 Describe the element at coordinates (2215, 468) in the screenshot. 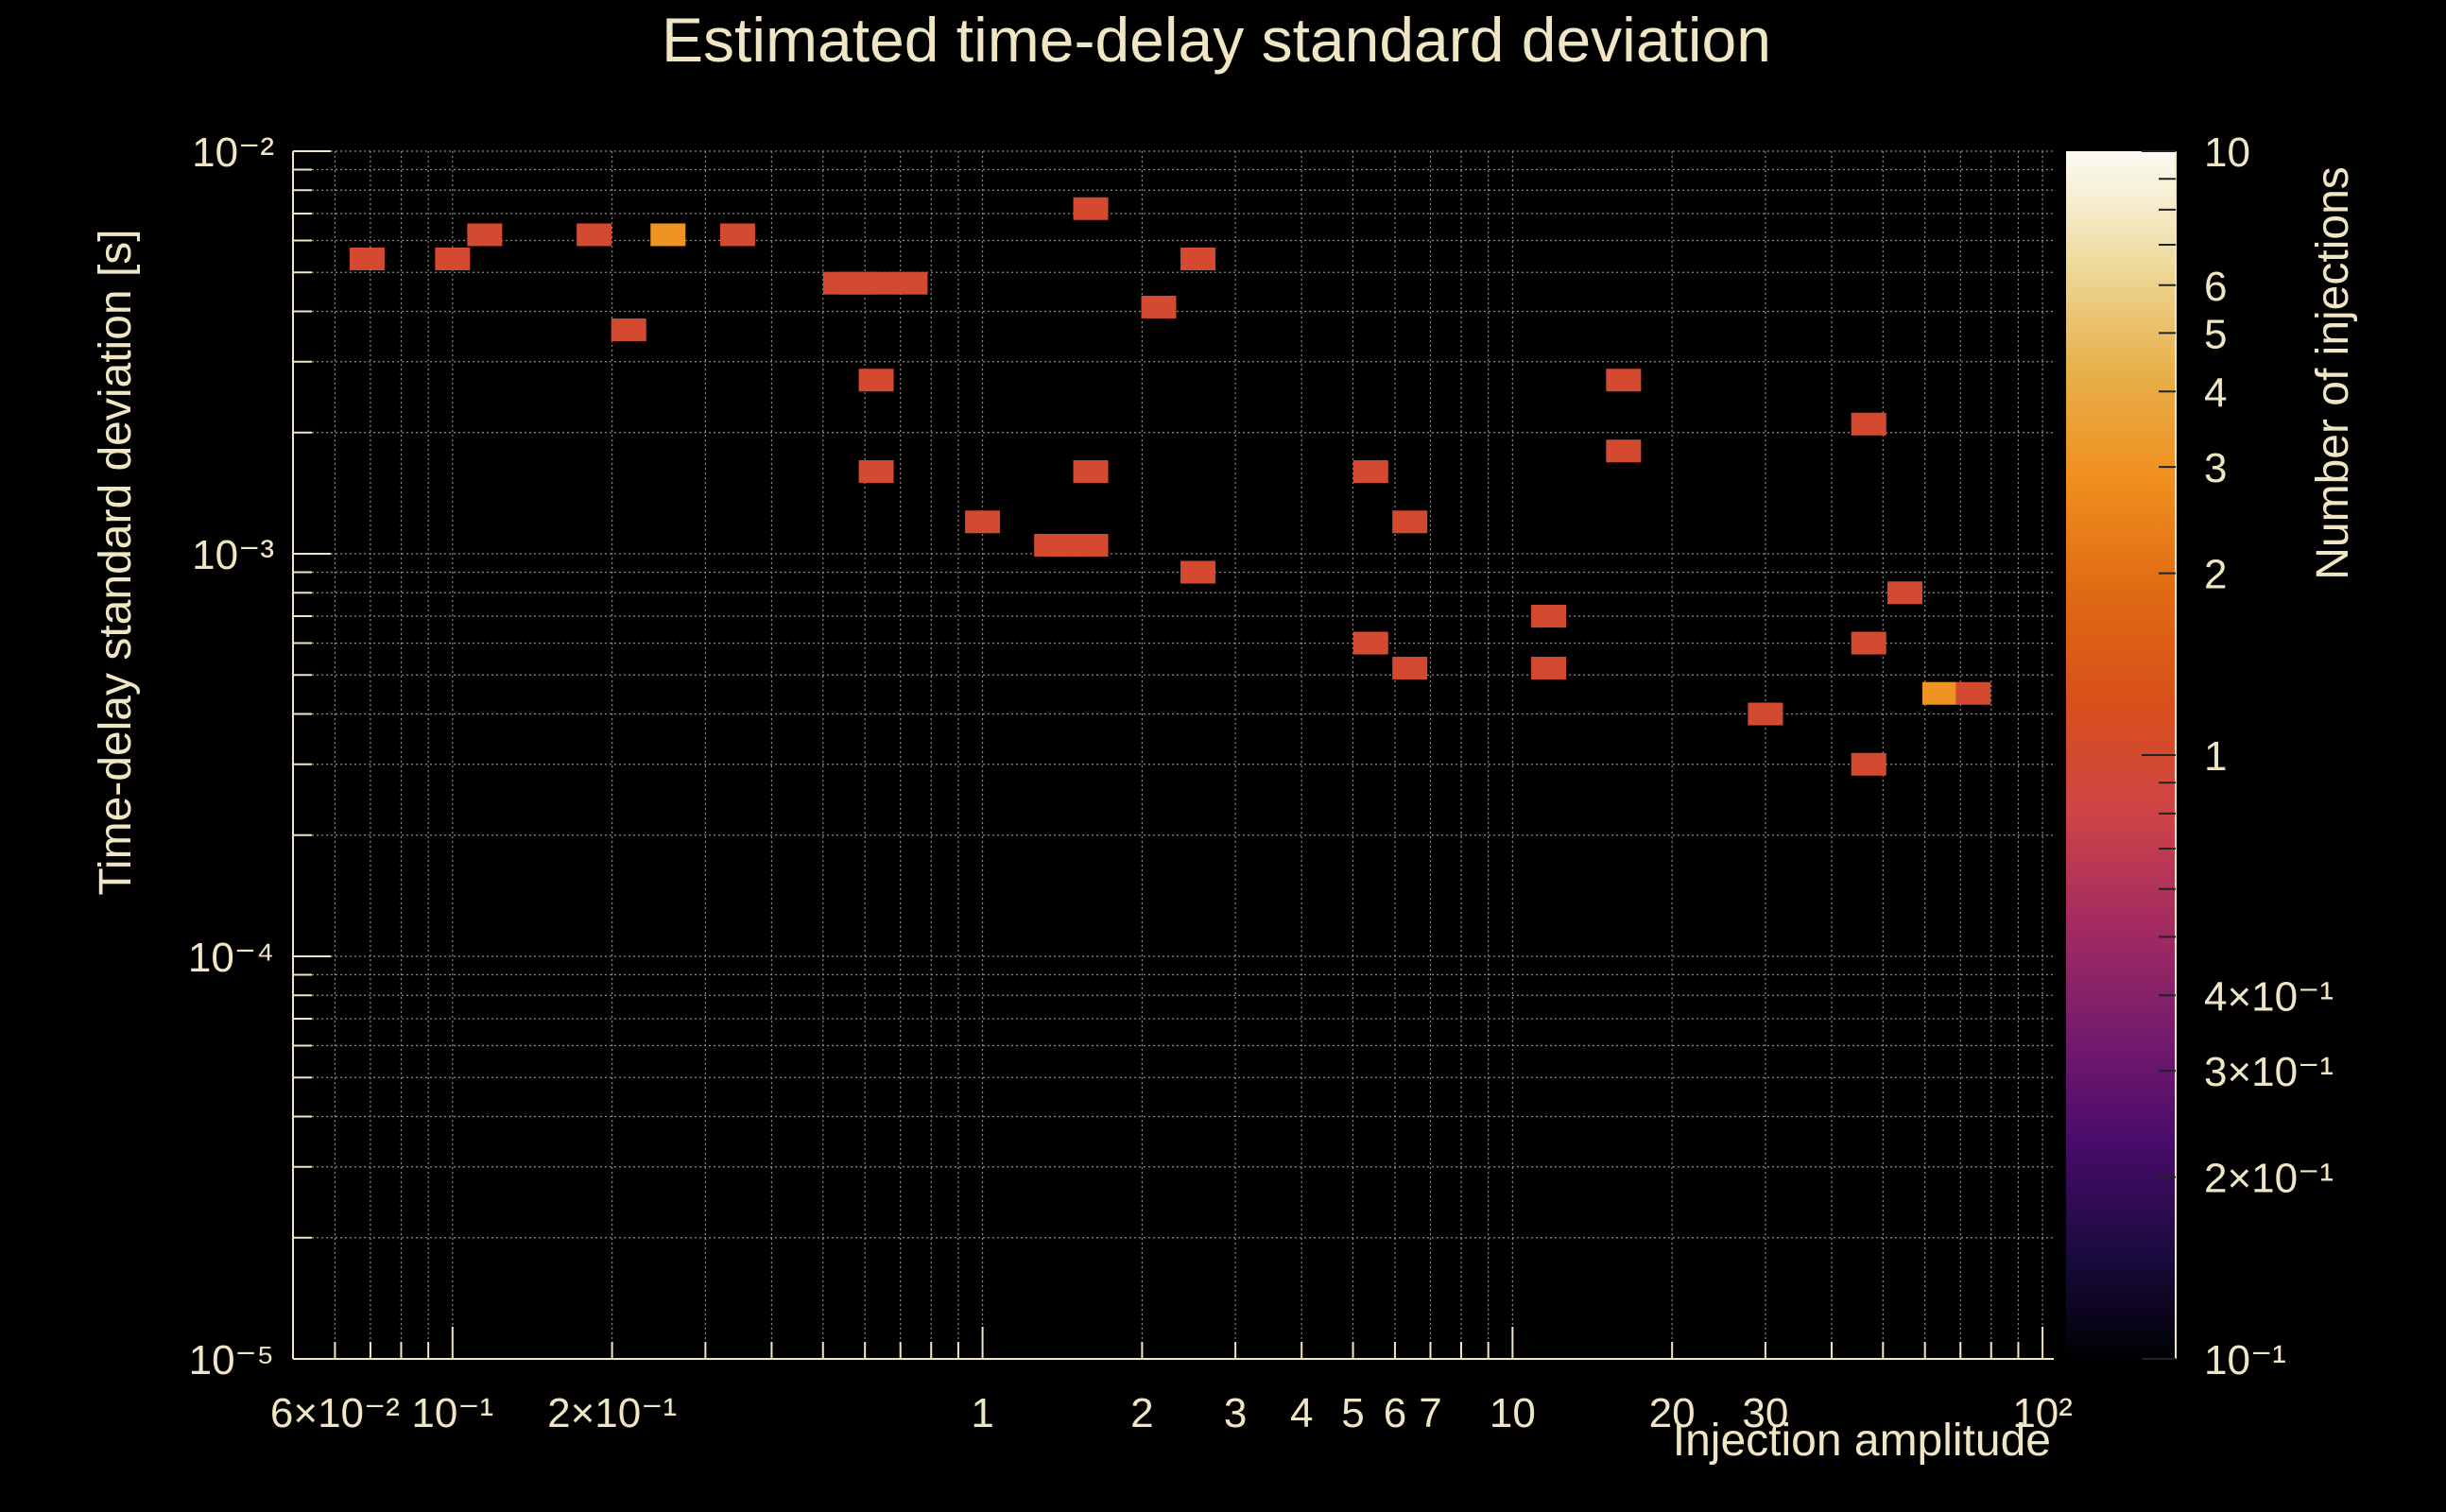

I see `colorbar-tick-label: 3` at that location.